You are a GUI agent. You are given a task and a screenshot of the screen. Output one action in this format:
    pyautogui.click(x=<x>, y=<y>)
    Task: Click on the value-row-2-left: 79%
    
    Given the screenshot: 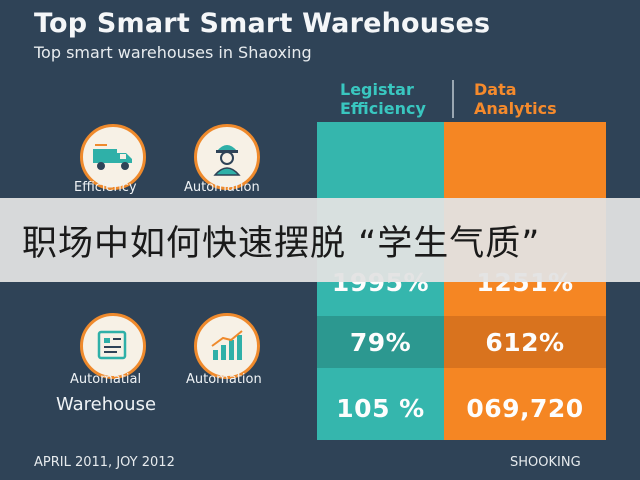 What is the action you would take?
    pyautogui.click(x=380, y=342)
    